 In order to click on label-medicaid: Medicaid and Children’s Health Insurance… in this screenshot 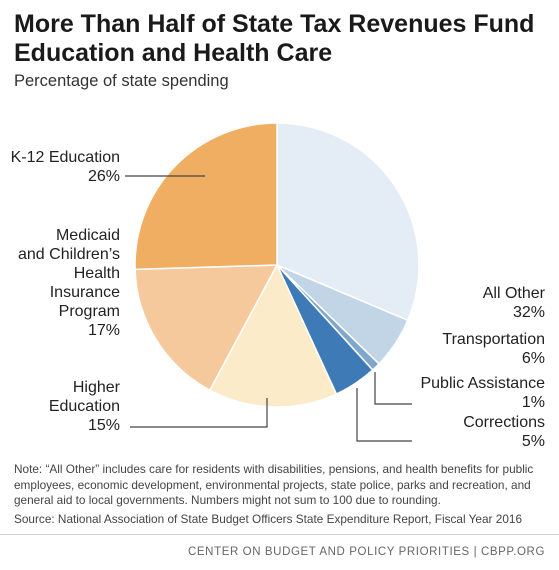, I will do `click(69, 283)`.